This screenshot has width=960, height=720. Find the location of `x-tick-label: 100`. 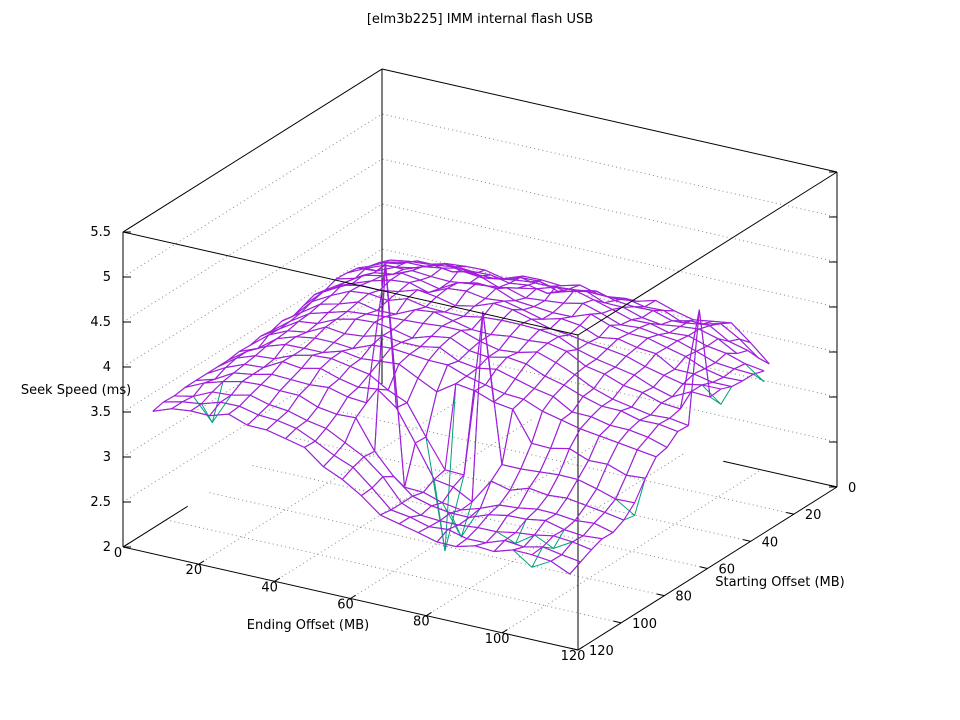

x-tick-label: 100 is located at coordinates (497, 639).